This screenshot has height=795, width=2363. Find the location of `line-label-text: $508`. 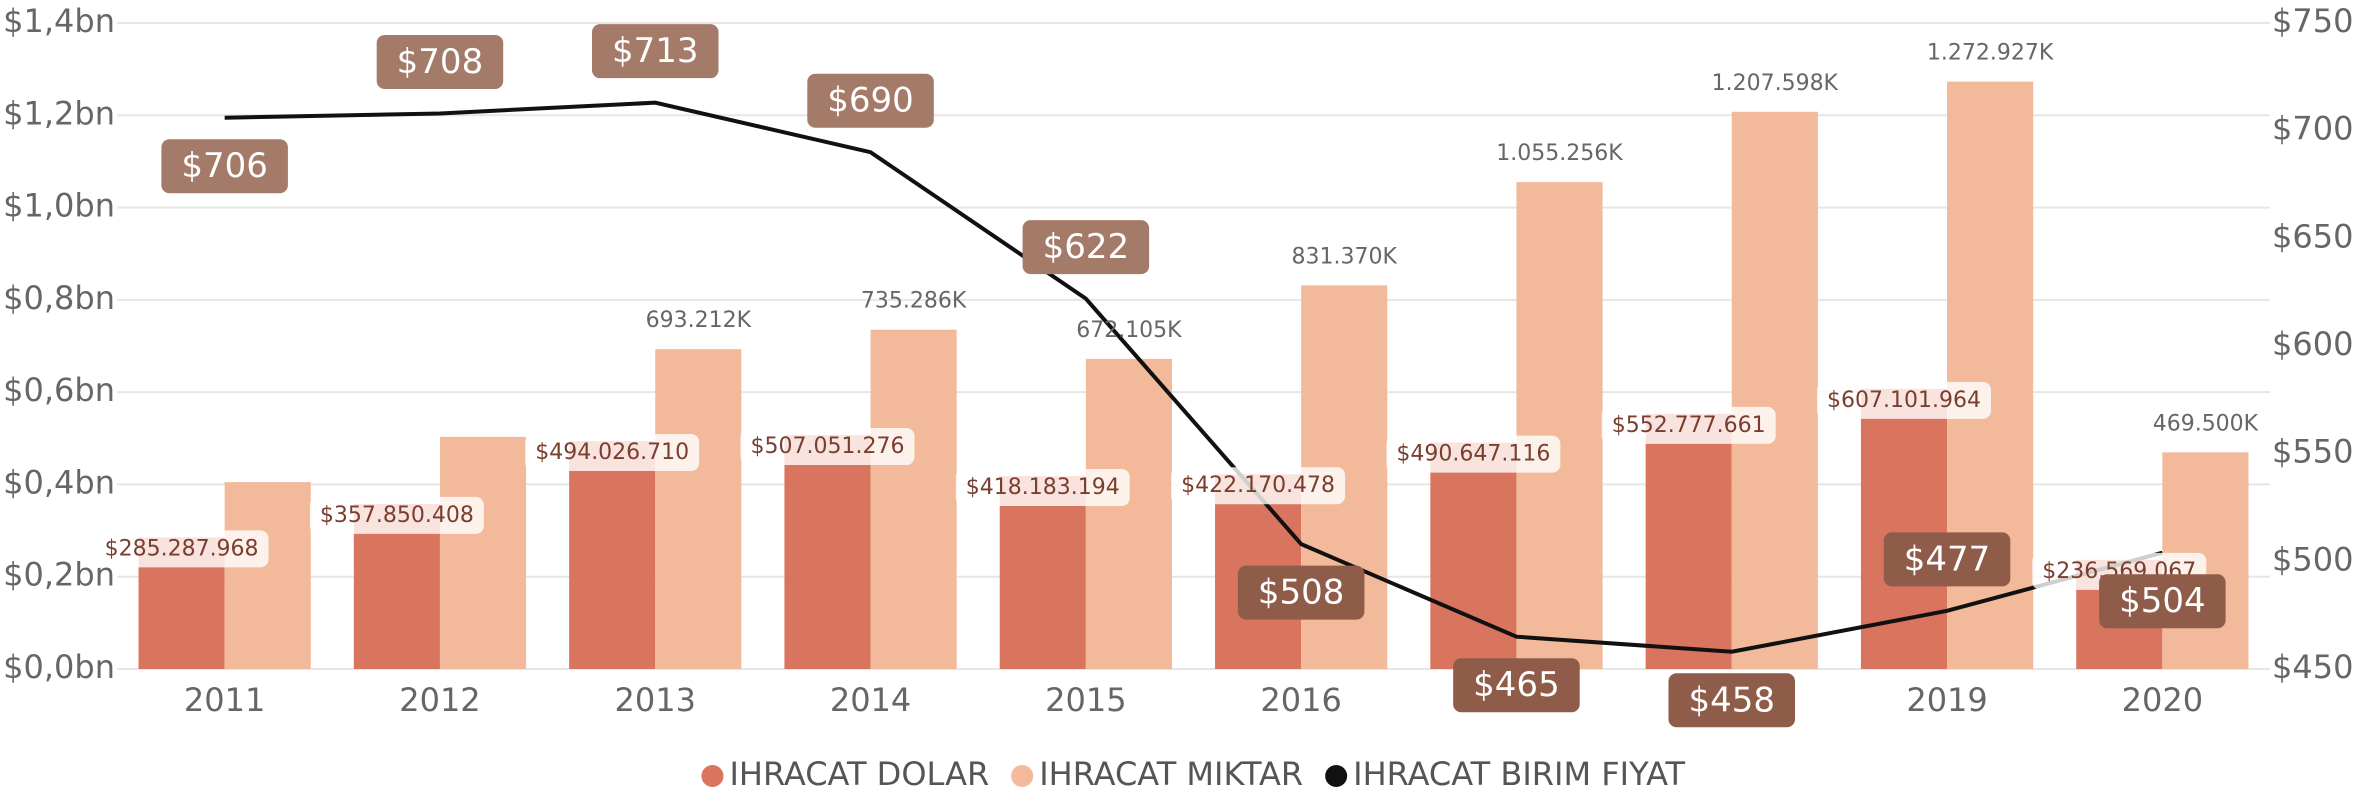

line-label-text: $508 is located at coordinates (1301, 593).